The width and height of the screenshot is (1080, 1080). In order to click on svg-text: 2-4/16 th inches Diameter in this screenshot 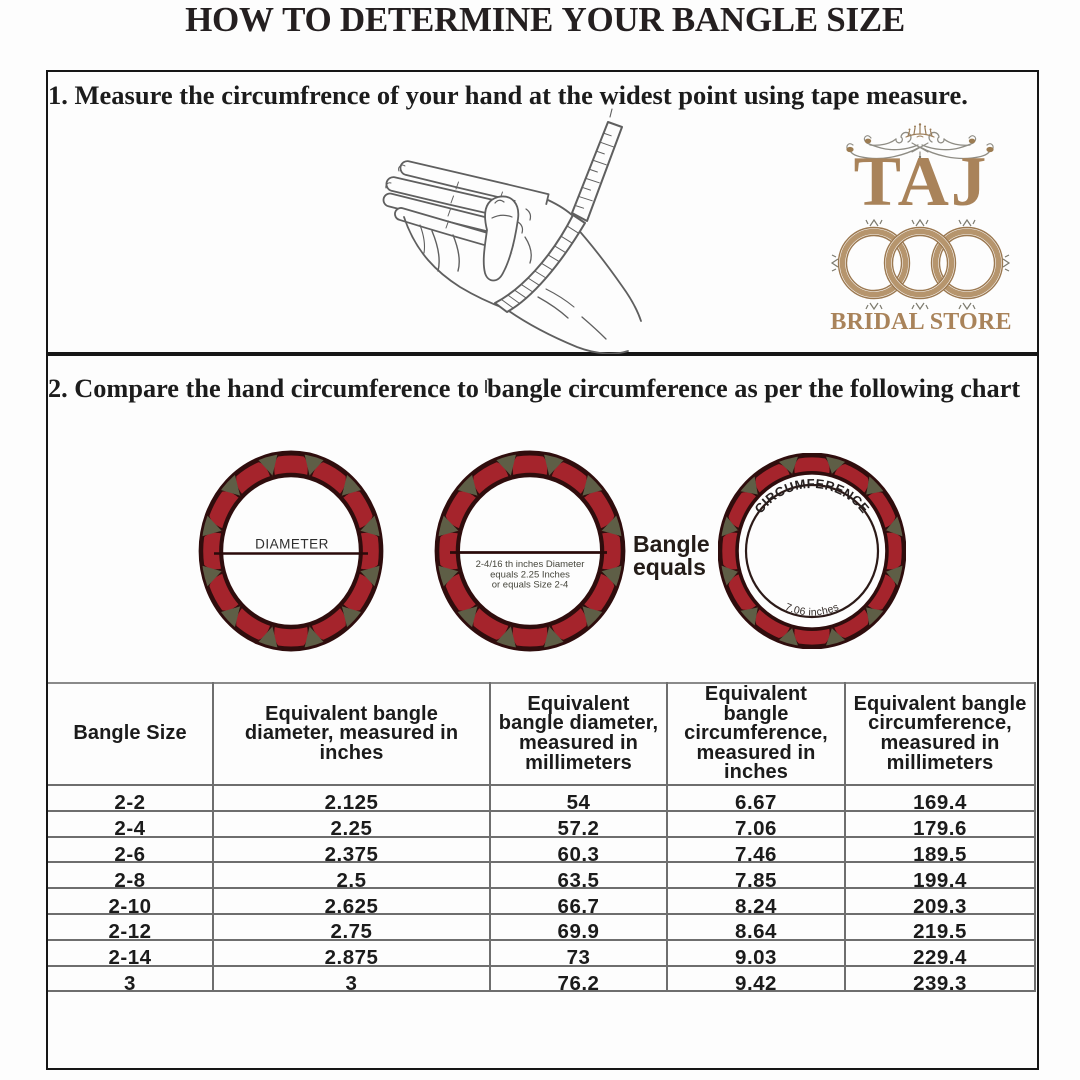, I will do `click(530, 564)`.